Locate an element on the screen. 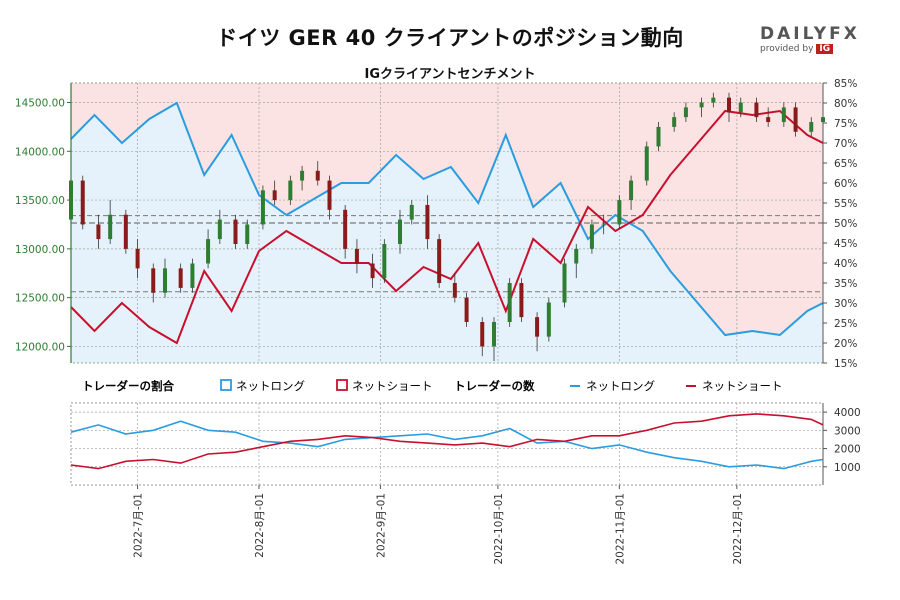  chart-subtitle: IGクライアントセンチメント is located at coordinates (450, 74).